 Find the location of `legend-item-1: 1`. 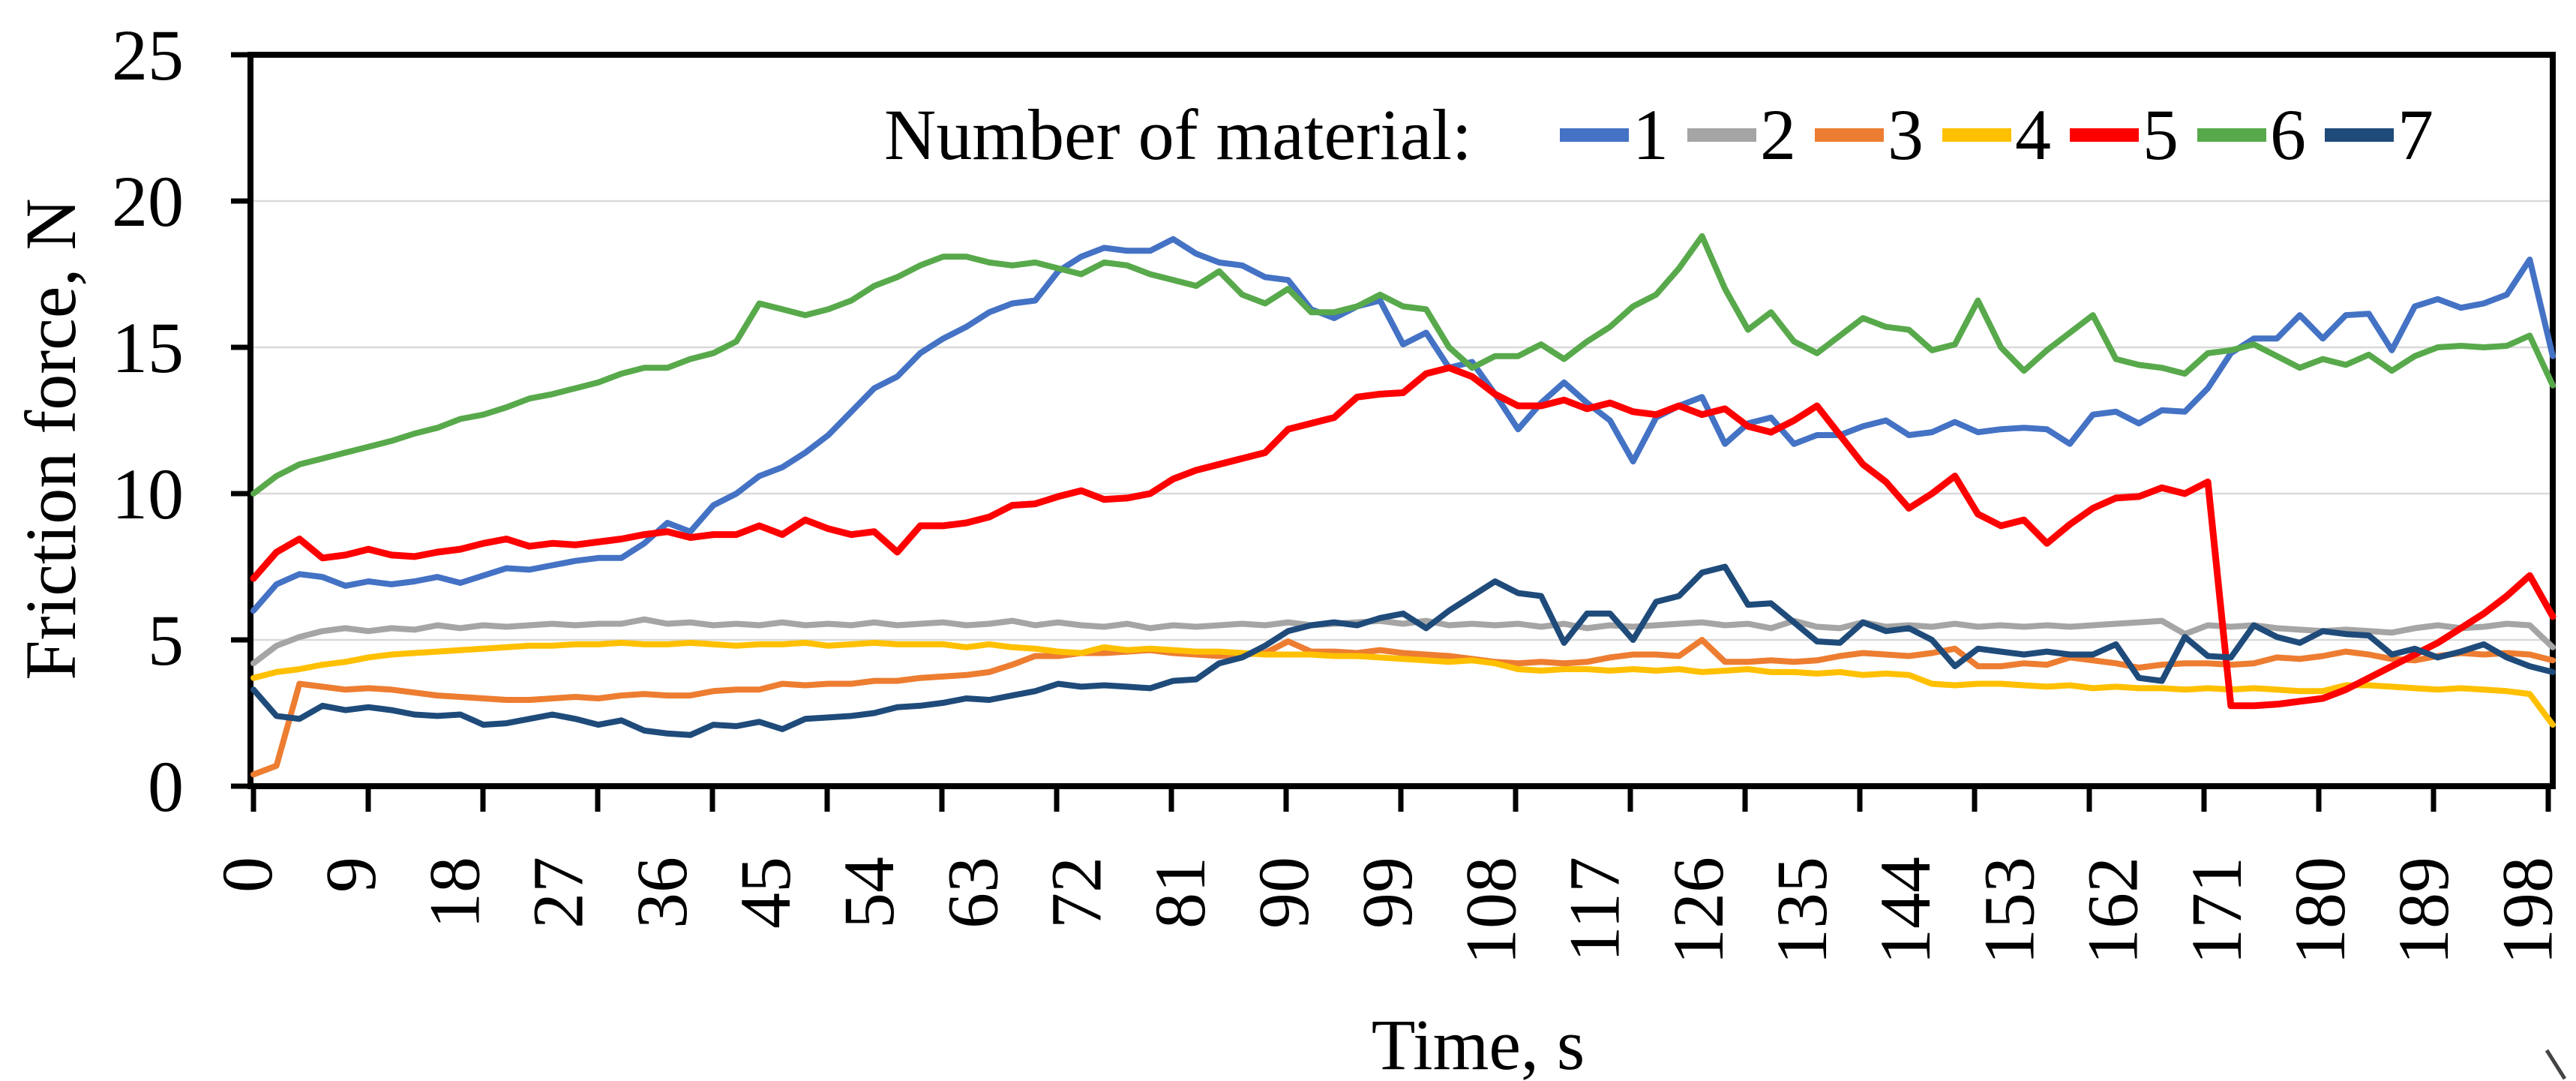

legend-item-1: 1 is located at coordinates (1615, 135).